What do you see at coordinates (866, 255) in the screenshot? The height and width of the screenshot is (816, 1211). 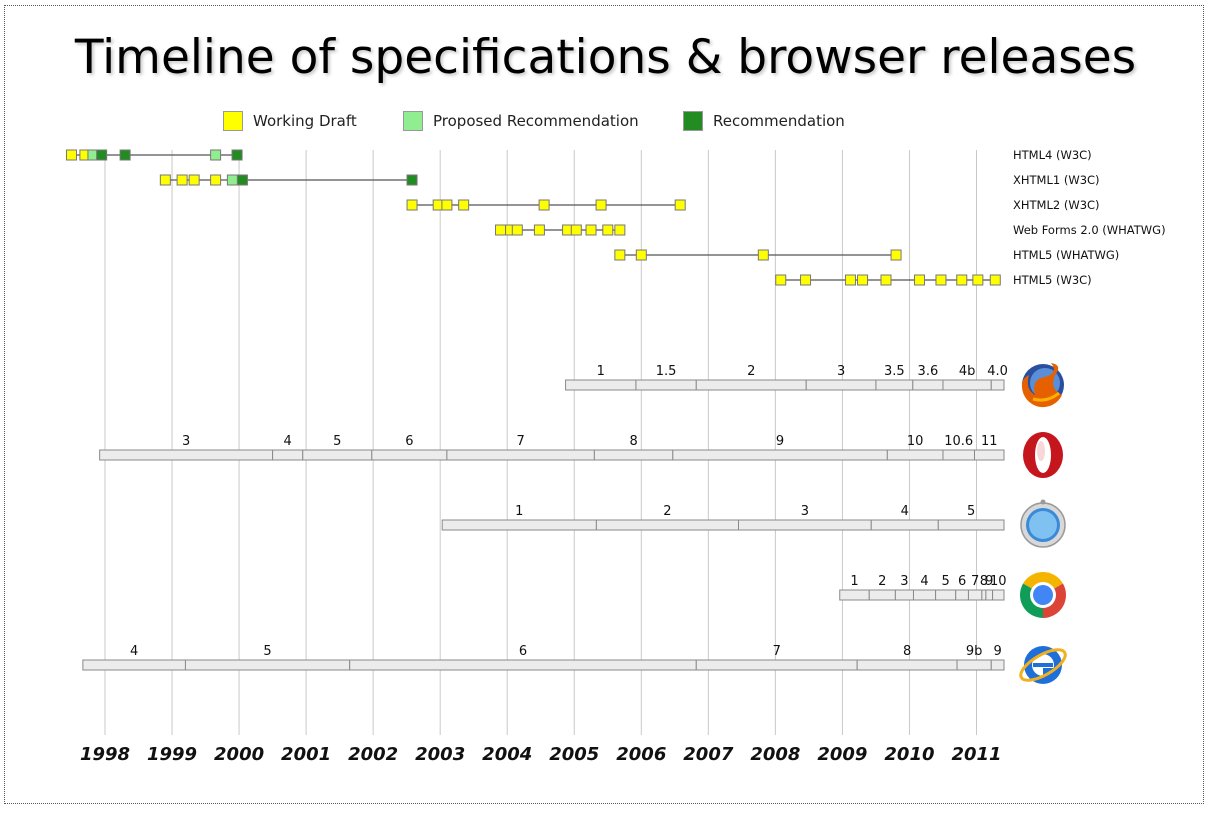 I see `spec-row: HTML5 (WHATWG)` at bounding box center [866, 255].